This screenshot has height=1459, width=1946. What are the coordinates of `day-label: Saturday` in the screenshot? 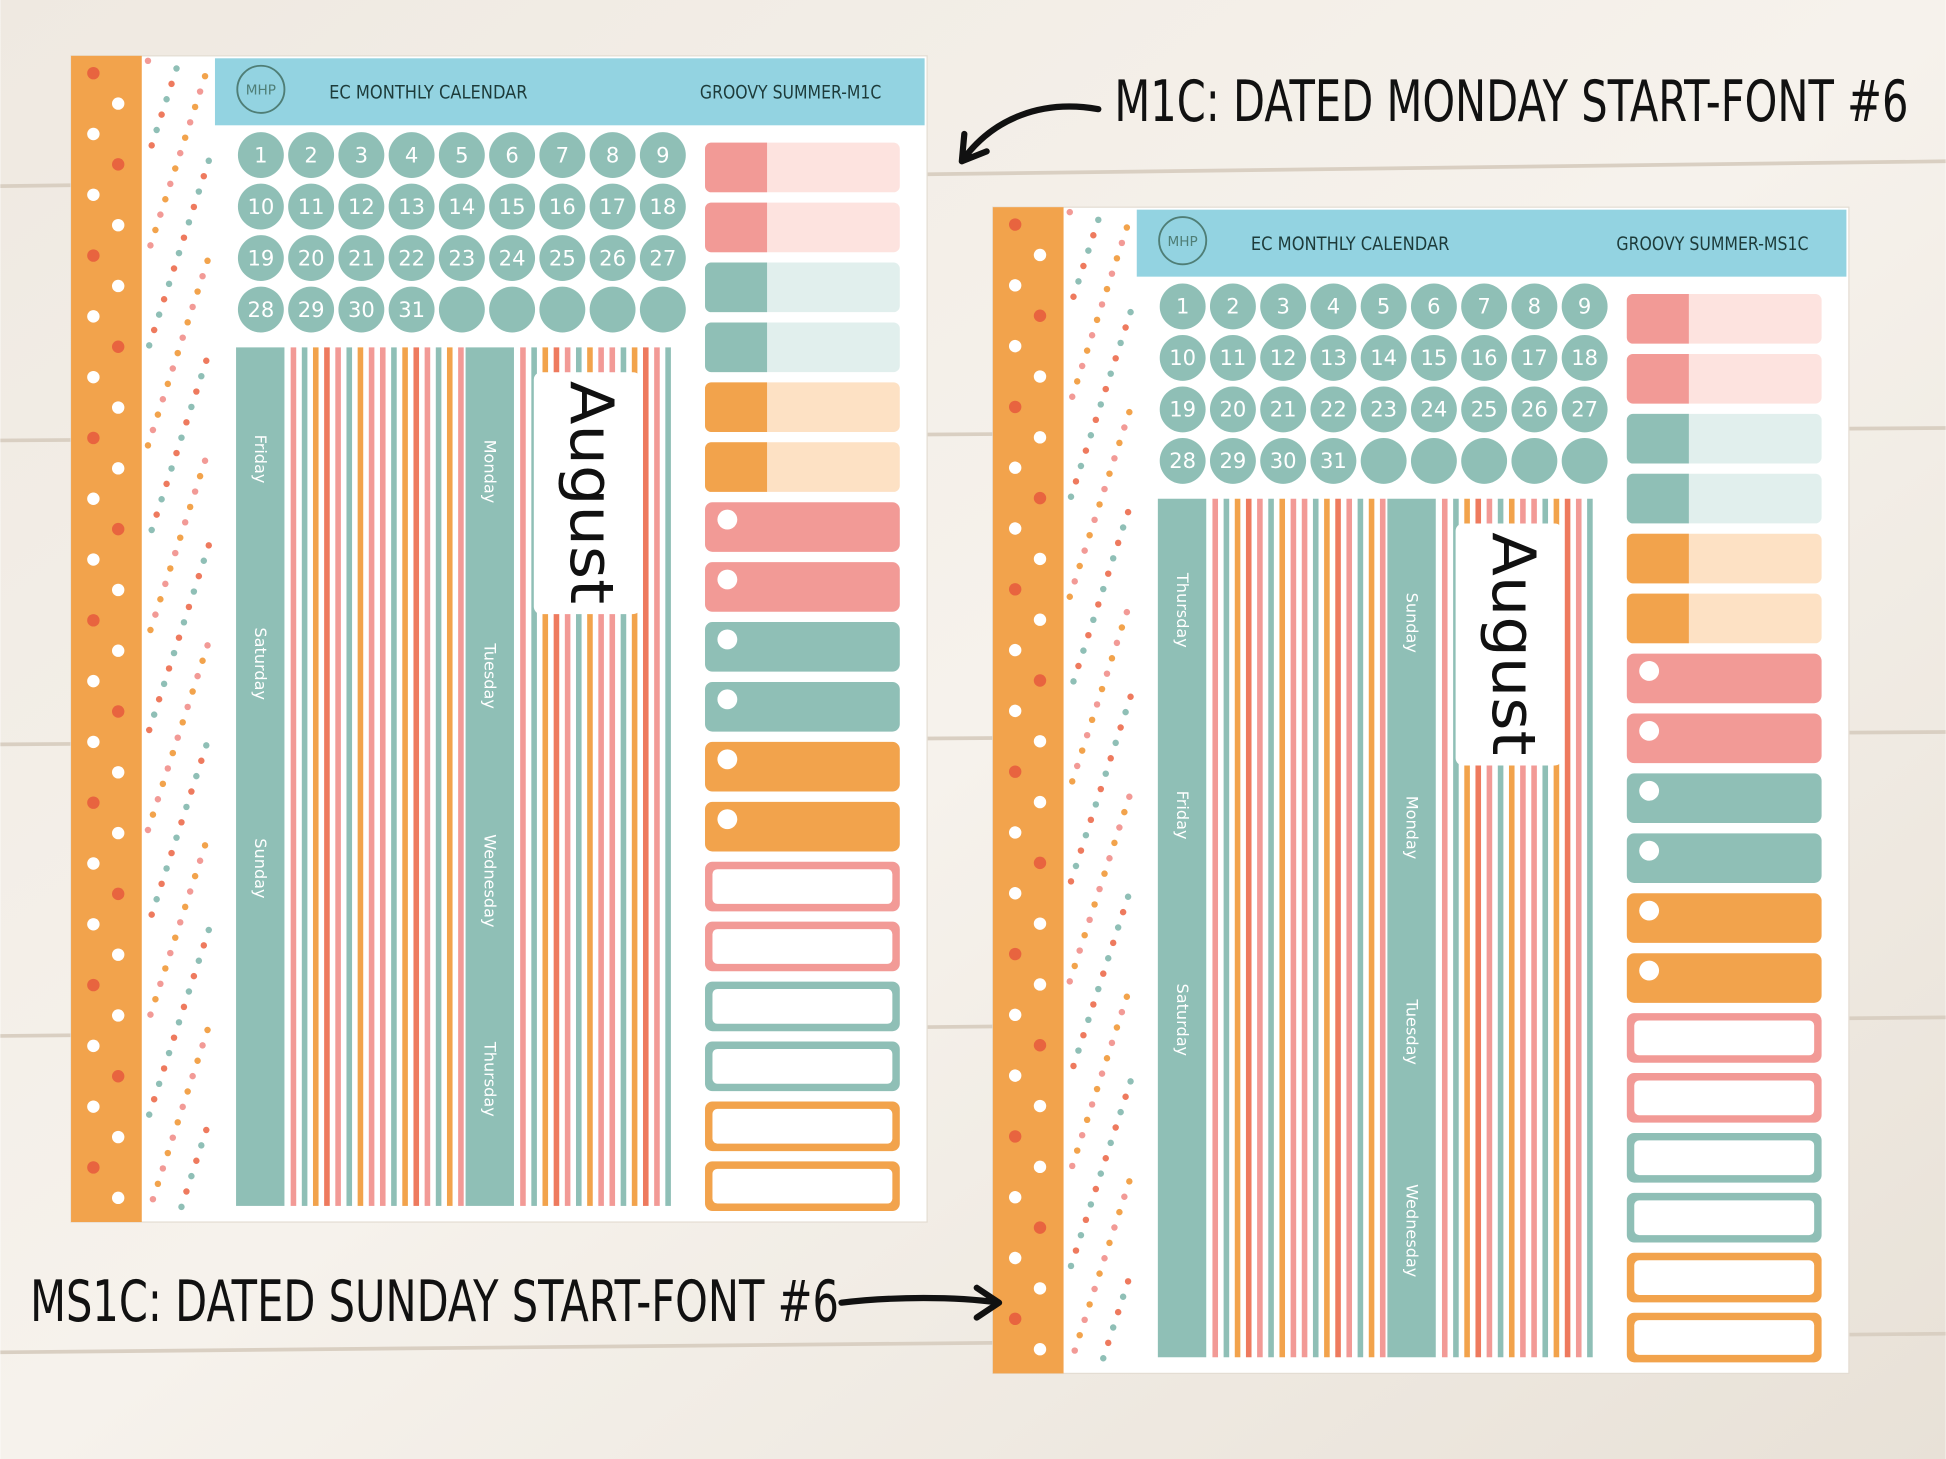 It's located at (1182, 1020).